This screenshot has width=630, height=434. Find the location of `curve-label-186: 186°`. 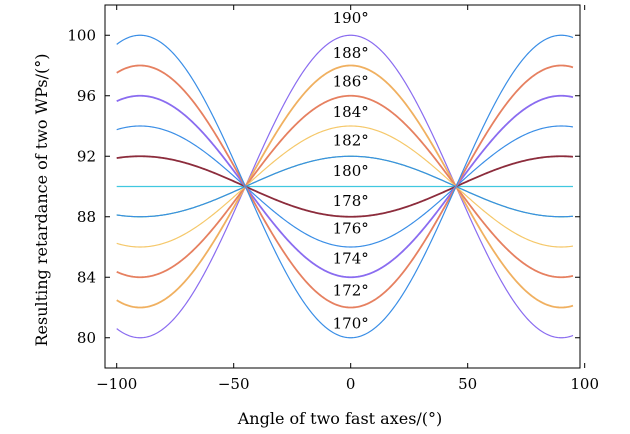

curve-label-186: 186° is located at coordinates (351, 82).